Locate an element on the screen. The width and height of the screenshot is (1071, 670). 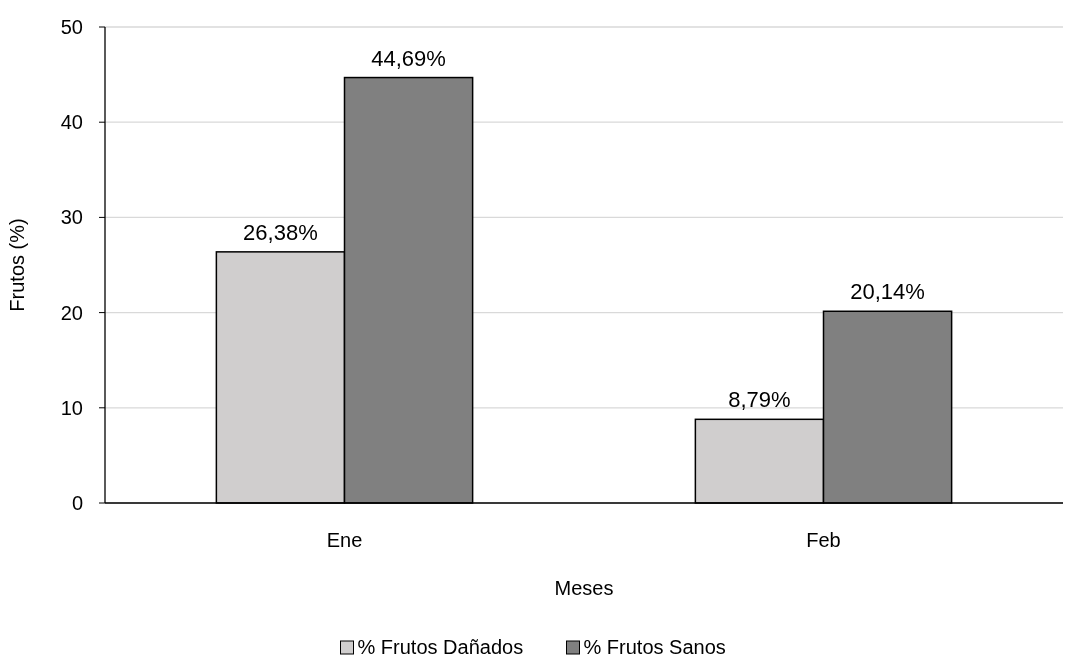
data-label: 26,38% is located at coordinates (280, 232).